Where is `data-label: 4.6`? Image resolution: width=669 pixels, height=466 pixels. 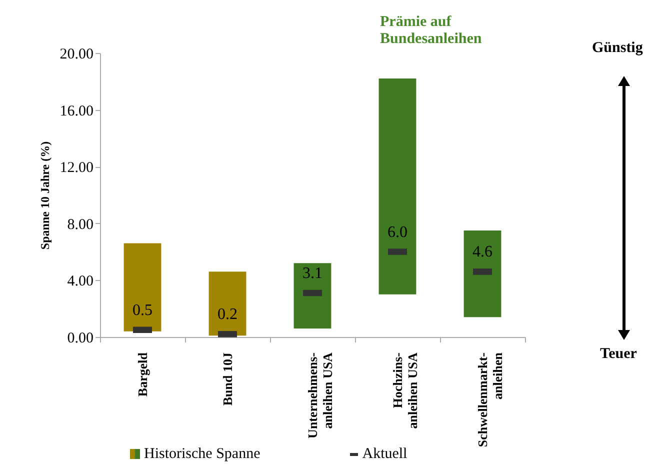
data-label: 4.6 is located at coordinates (482, 252).